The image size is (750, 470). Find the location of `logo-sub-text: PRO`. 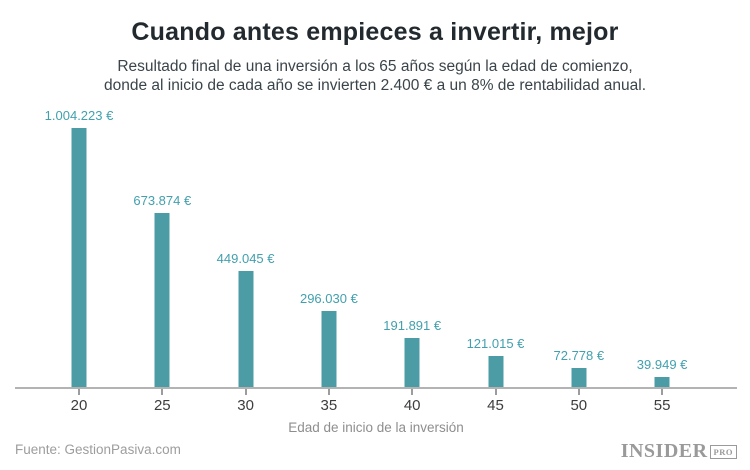

logo-sub-text: PRO is located at coordinates (723, 451).